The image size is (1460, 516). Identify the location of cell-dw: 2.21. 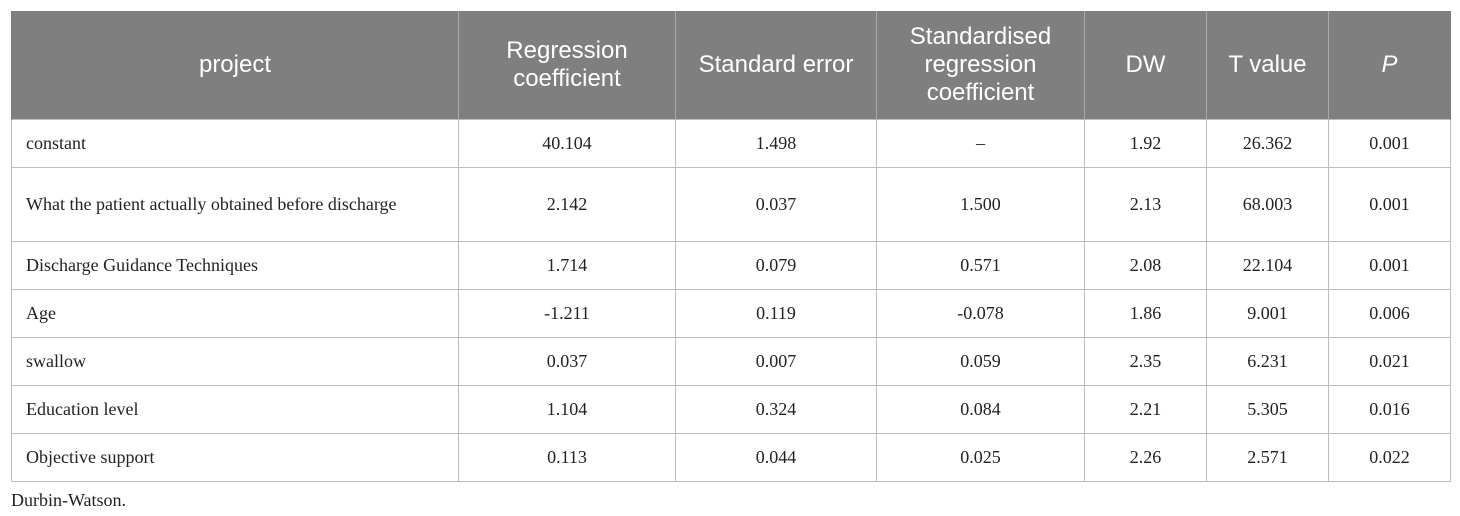
(1145, 409).